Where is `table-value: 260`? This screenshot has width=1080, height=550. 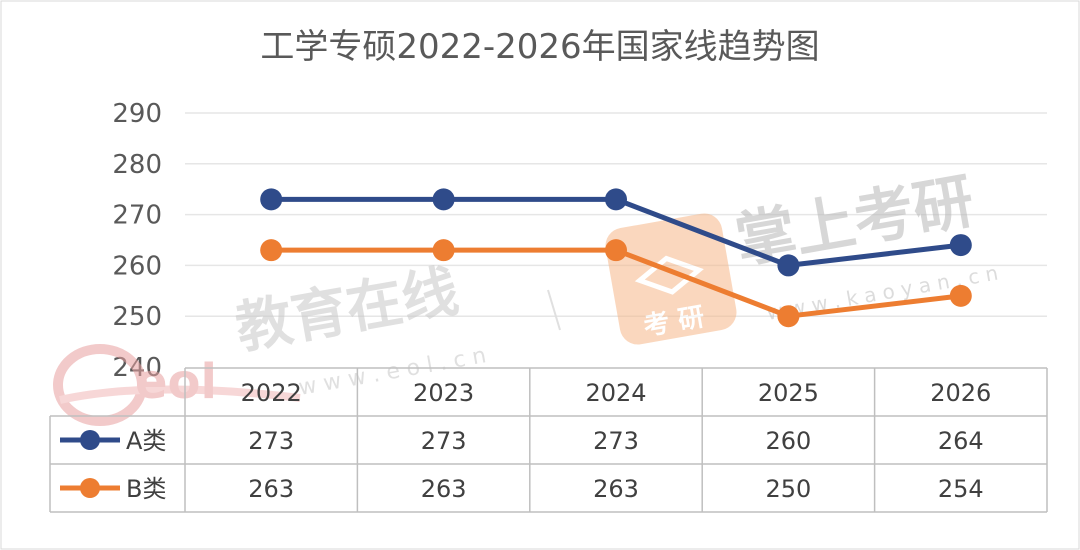 table-value: 260 is located at coordinates (788, 441).